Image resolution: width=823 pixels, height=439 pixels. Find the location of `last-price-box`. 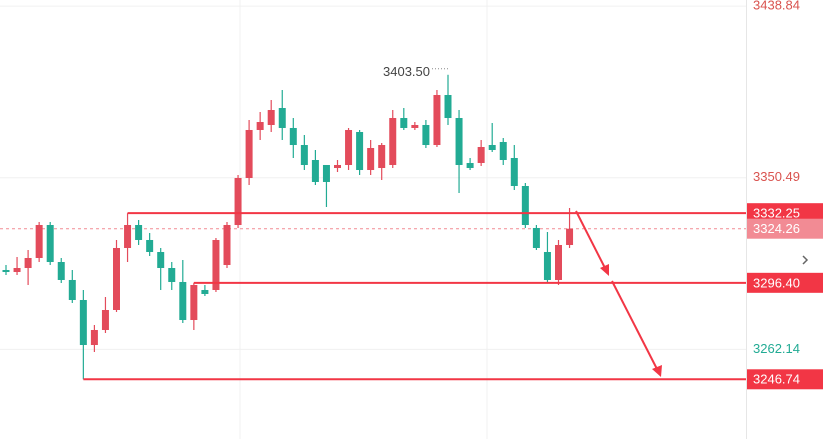

last-price-box is located at coordinates (785, 228).